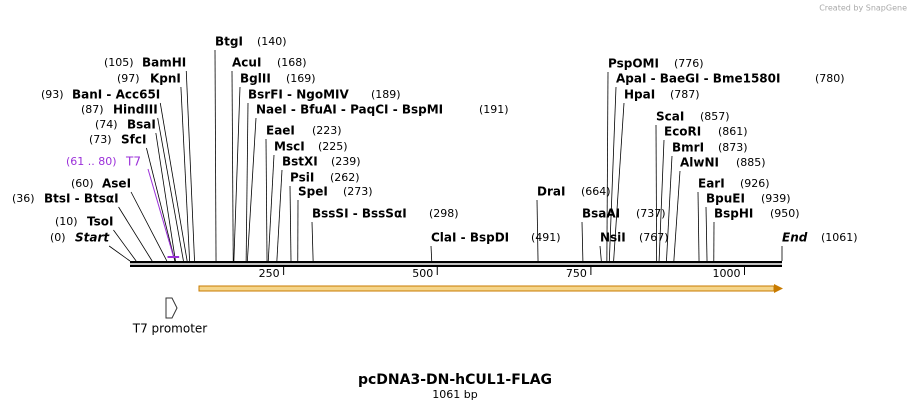 This screenshot has width=912, height=411. What do you see at coordinates (839, 237) in the screenshot?
I see `site-position: (1061)` at bounding box center [839, 237].